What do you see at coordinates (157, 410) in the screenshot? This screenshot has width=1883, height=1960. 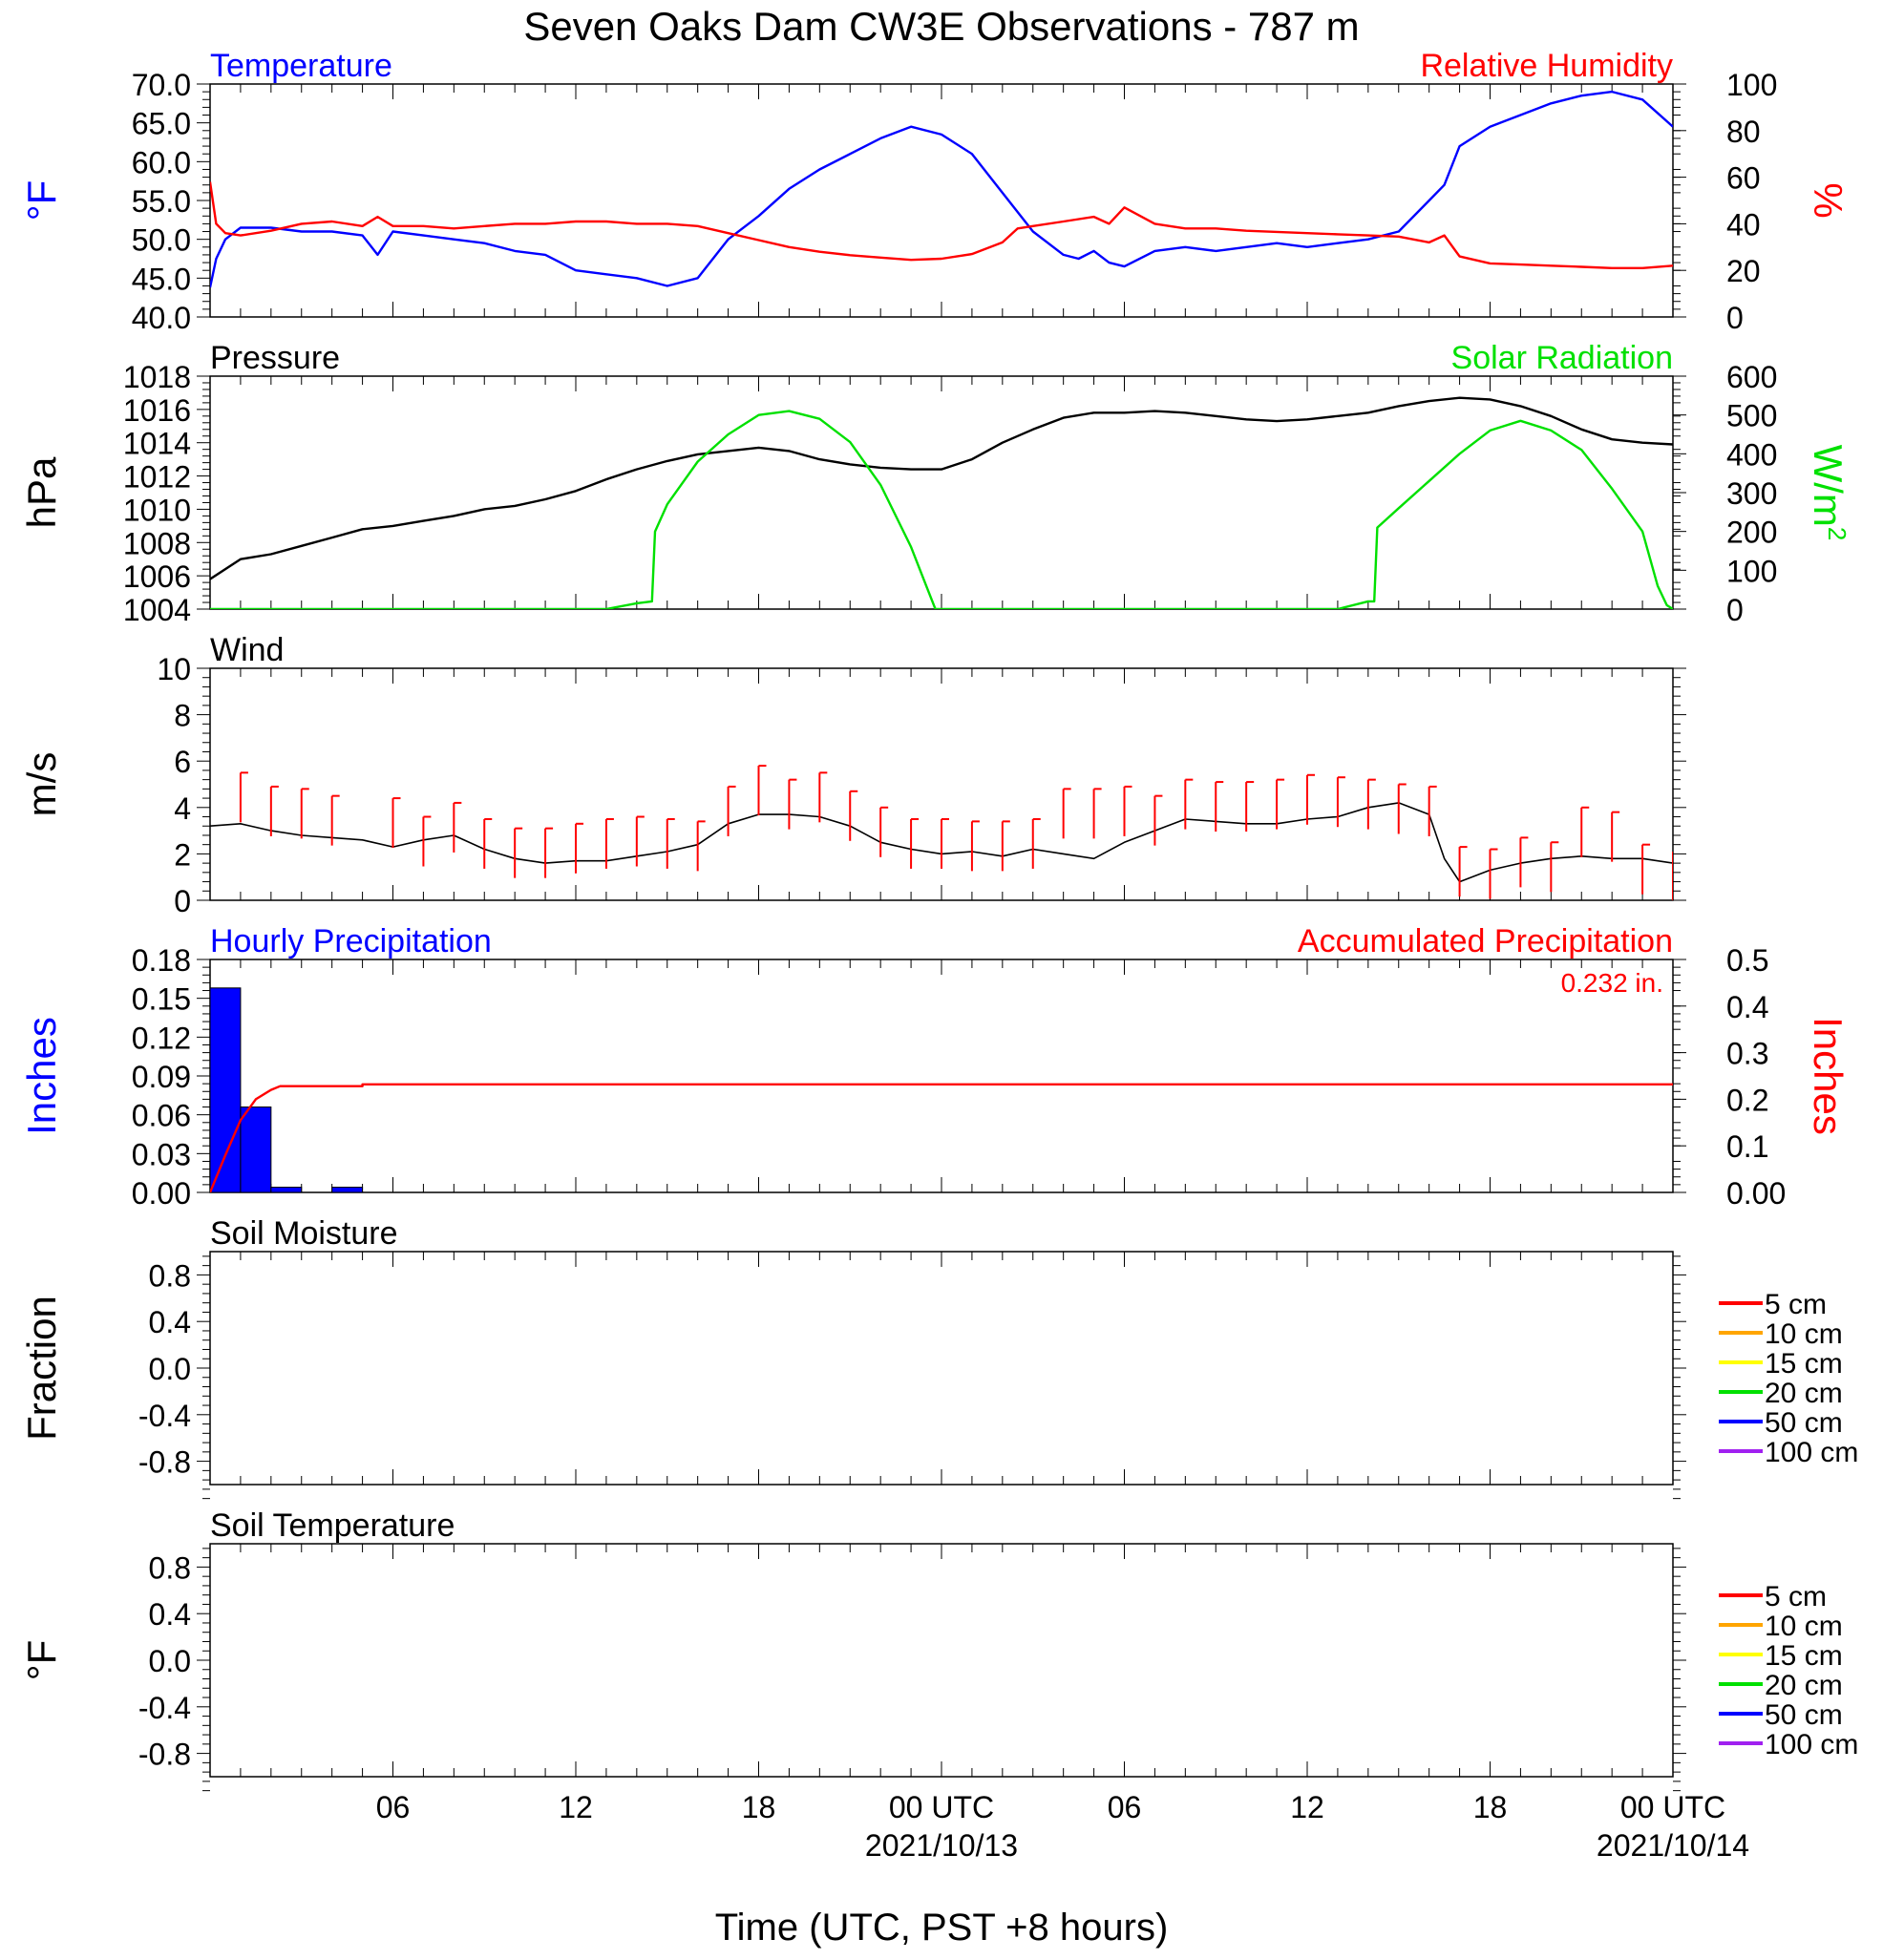 I see `y-tick-label-left: 1016` at bounding box center [157, 410].